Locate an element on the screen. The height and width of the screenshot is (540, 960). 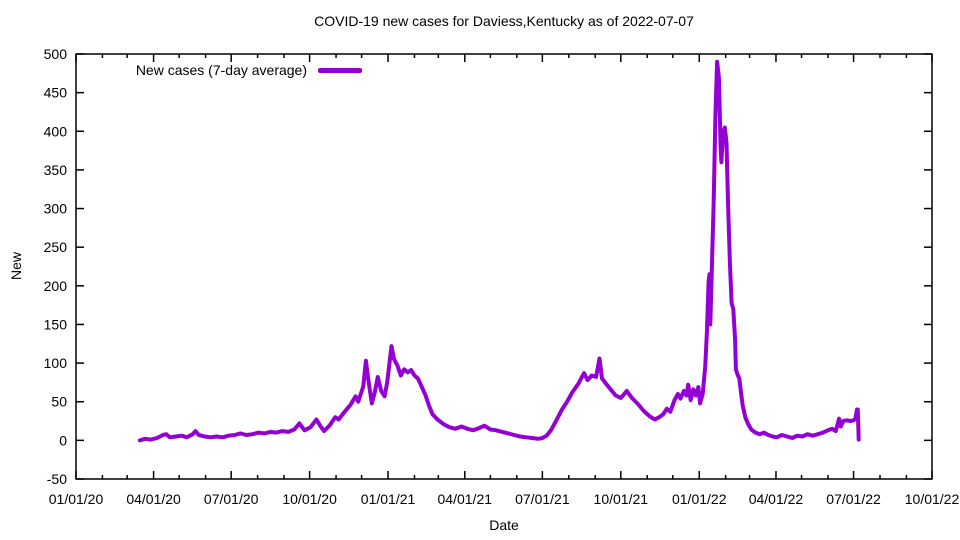
x-tick-label: 04/01/21 is located at coordinates (465, 499).